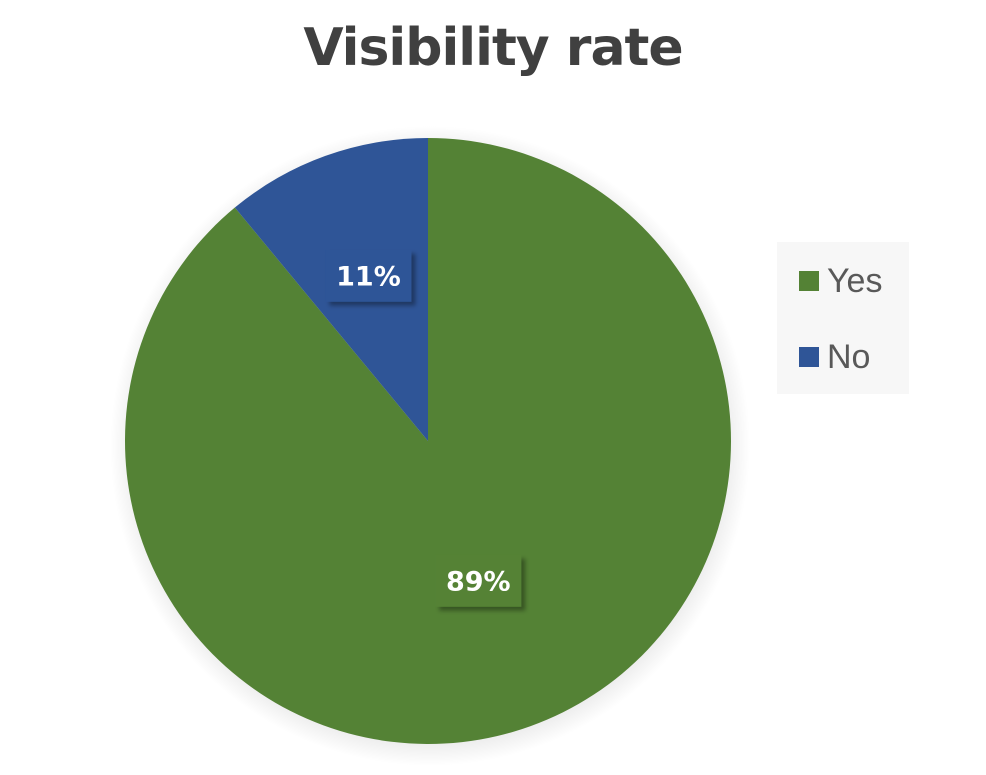  I want to click on legend-label-yes: Yes, so click(855, 280).